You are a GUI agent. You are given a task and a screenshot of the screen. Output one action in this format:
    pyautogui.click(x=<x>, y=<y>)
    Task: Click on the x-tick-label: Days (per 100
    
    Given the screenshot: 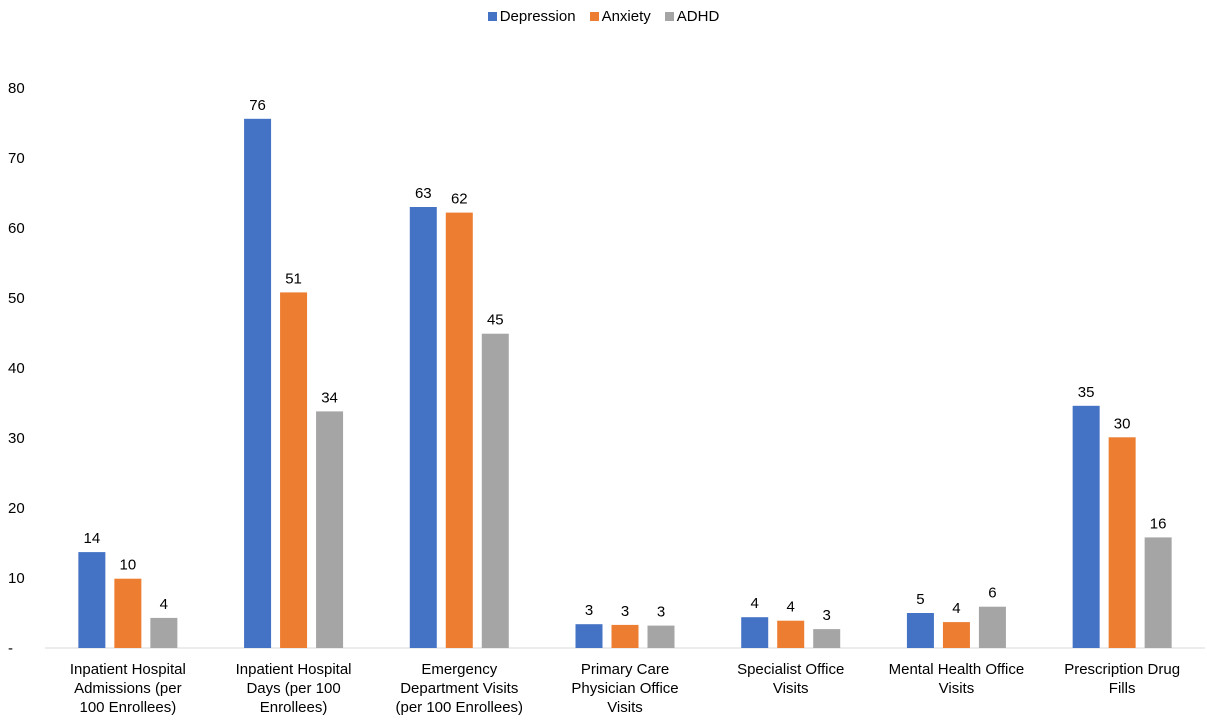 What is the action you would take?
    pyautogui.click(x=293, y=688)
    